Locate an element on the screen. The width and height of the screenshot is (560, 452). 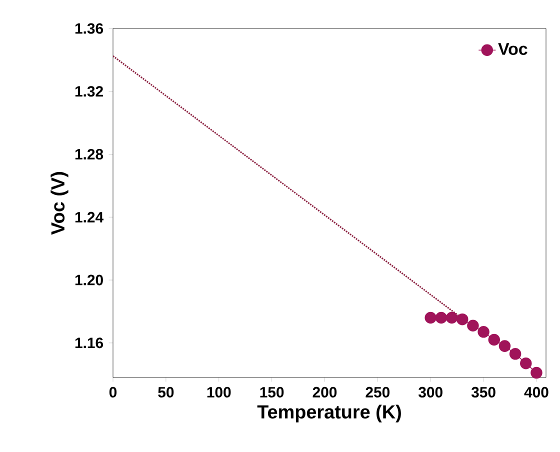
x-tick-label: 0 is located at coordinates (113, 392).